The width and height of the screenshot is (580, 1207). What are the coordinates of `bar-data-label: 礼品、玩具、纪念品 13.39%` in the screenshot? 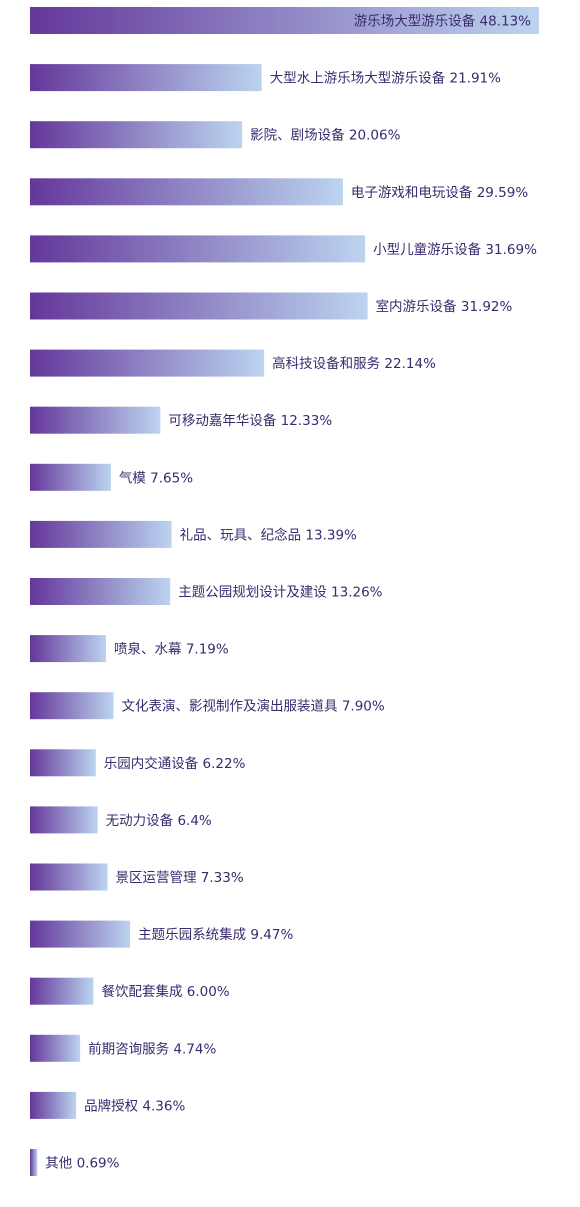 It's located at (268, 534).